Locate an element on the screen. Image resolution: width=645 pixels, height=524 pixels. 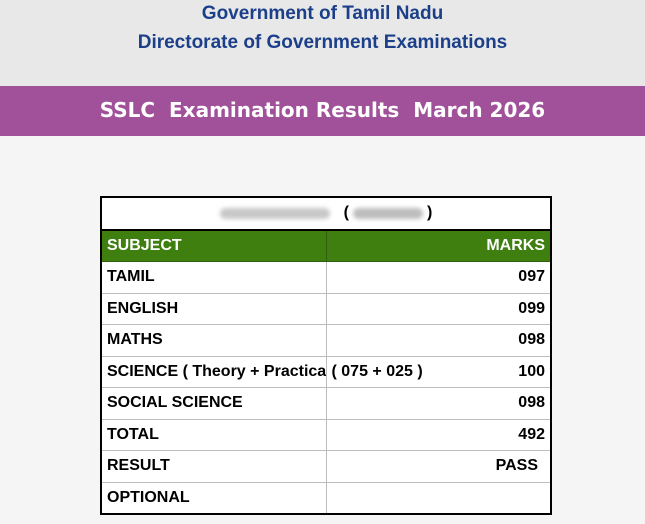
marks-science: 100 is located at coordinates (531, 371).